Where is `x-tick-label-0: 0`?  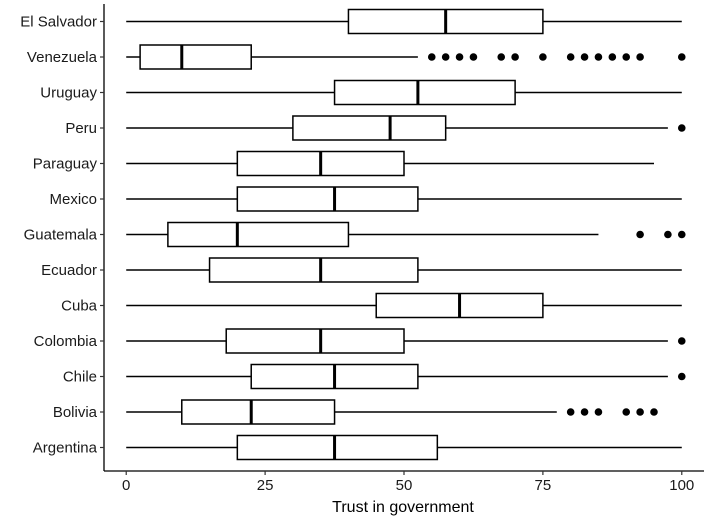 x-tick-label-0: 0 is located at coordinates (126, 485).